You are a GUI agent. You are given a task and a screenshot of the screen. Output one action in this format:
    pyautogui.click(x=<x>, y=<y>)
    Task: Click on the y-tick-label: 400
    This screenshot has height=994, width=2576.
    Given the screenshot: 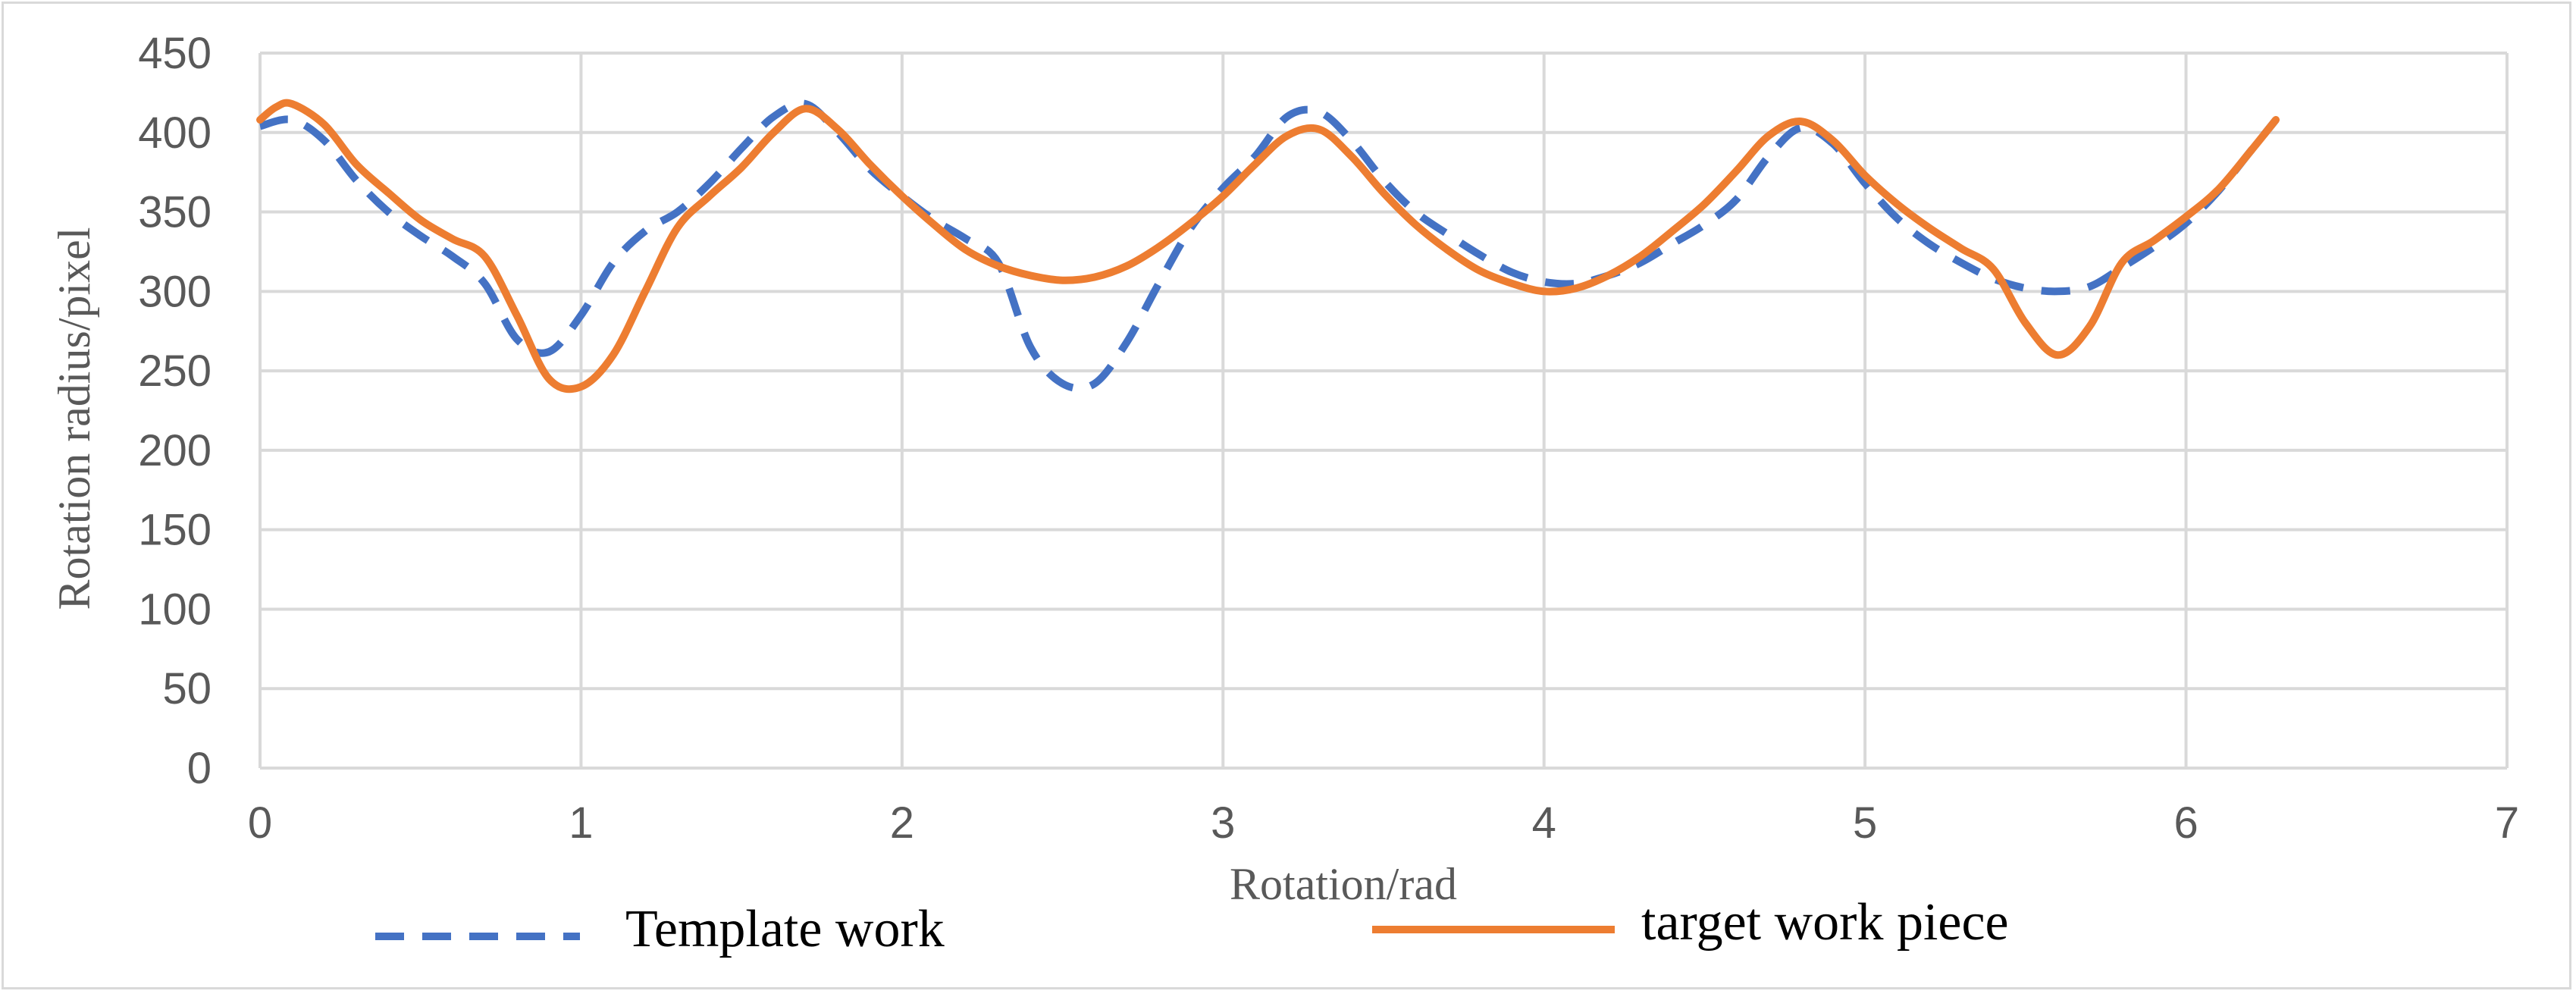 What is the action you would take?
    pyautogui.click(x=175, y=133)
    